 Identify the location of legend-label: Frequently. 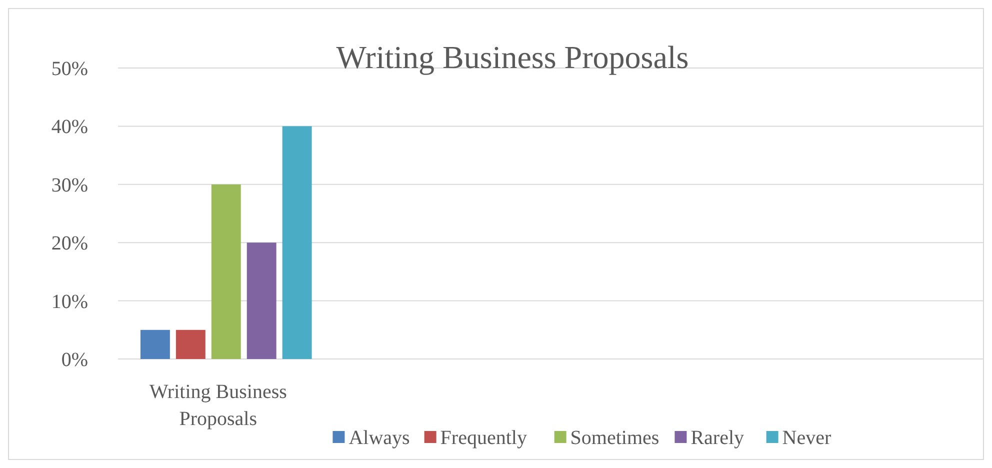
(483, 438).